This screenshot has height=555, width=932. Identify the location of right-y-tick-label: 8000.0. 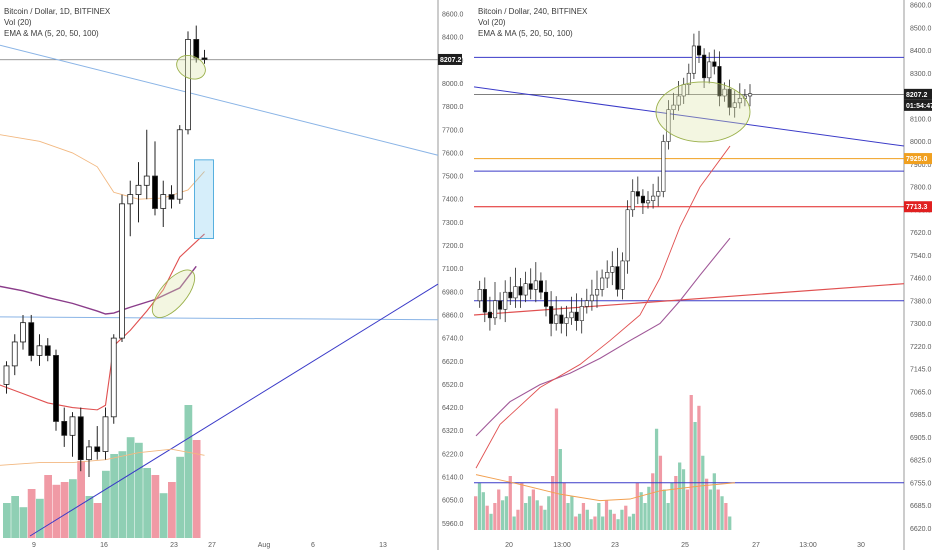
(921, 142).